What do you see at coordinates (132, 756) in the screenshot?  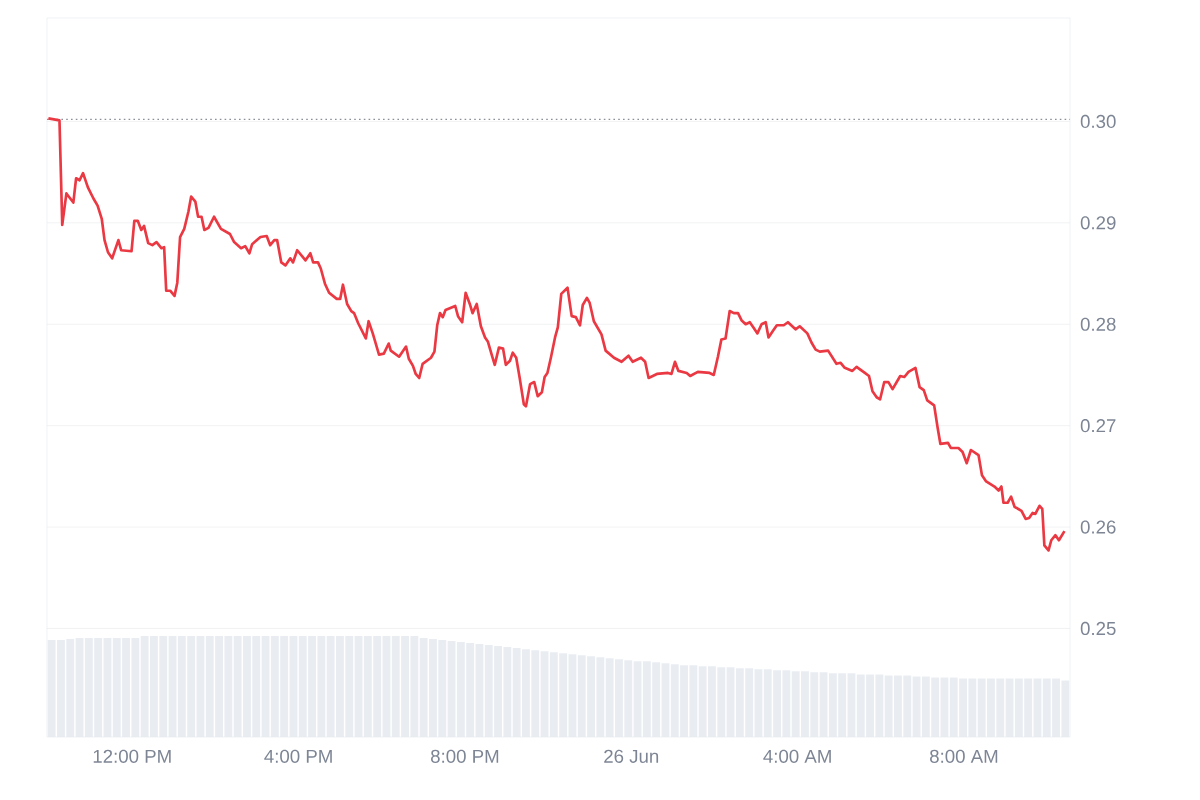 I see `x-tick-label: 12:00 PM` at bounding box center [132, 756].